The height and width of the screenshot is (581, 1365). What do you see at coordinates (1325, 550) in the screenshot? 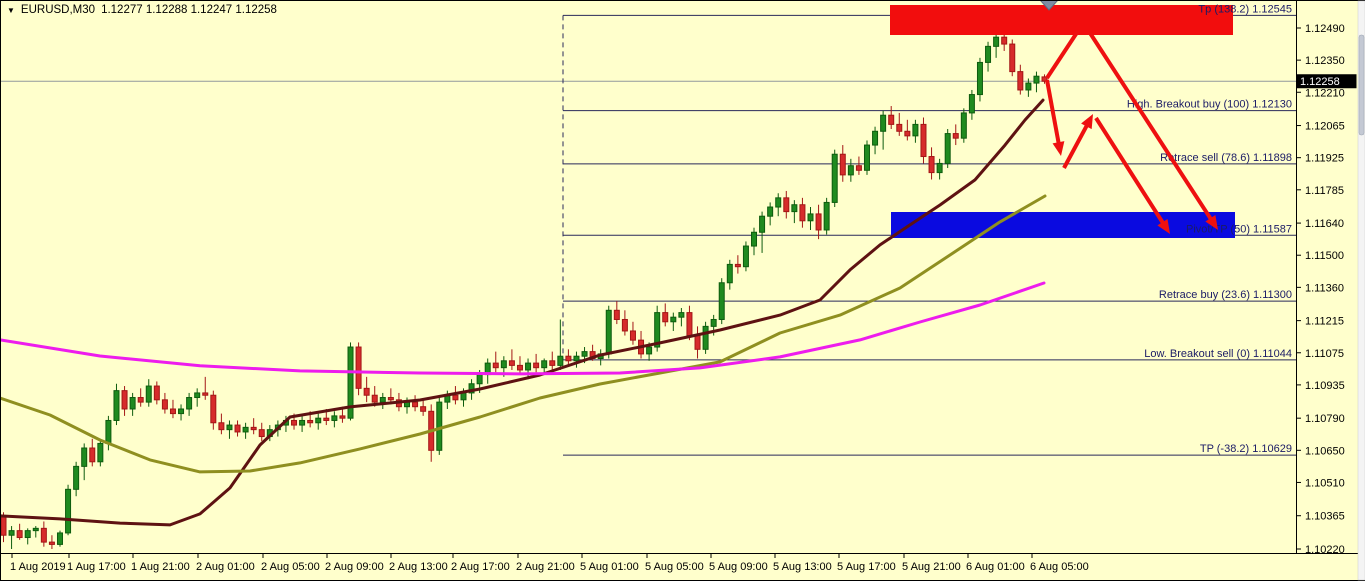
I see `price-tick-label: 1.10220` at bounding box center [1325, 550].